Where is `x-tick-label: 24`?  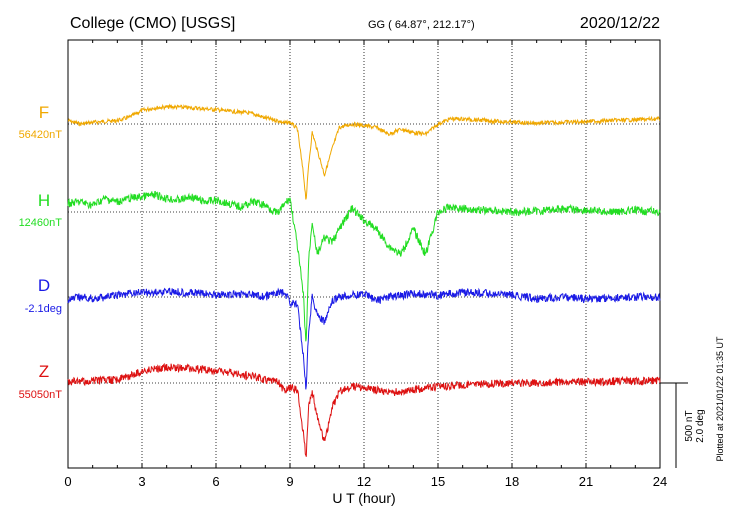
x-tick-label: 24 is located at coordinates (660, 481).